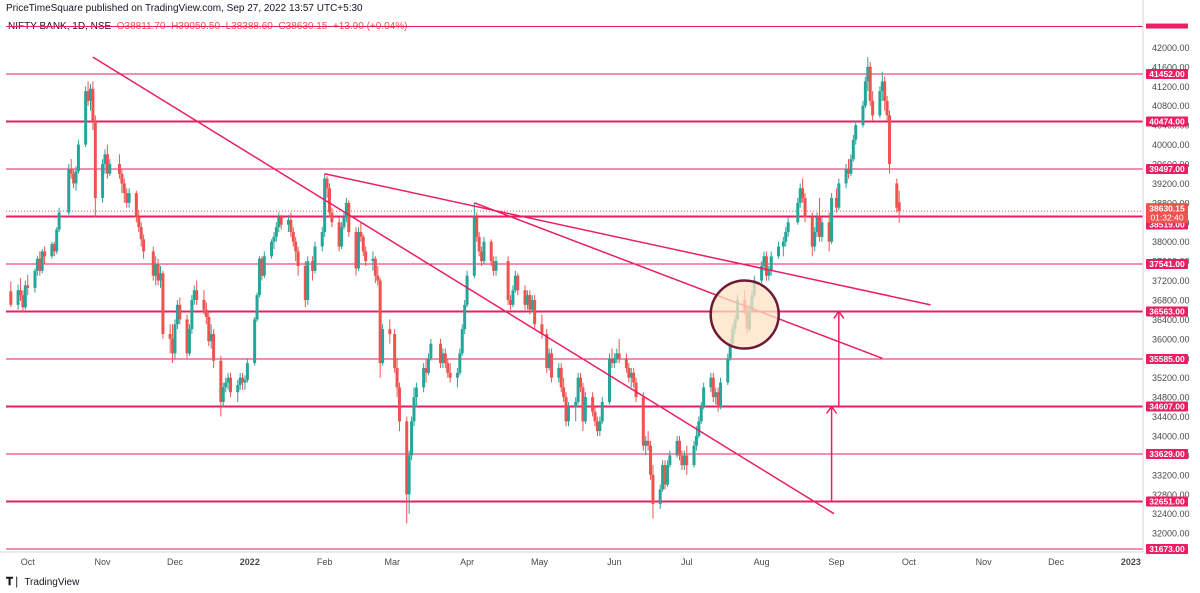 Image resolution: width=1200 pixels, height=593 pixels. Describe the element at coordinates (1171, 300) in the screenshot. I see `price-tick-label: 36800.00` at that location.